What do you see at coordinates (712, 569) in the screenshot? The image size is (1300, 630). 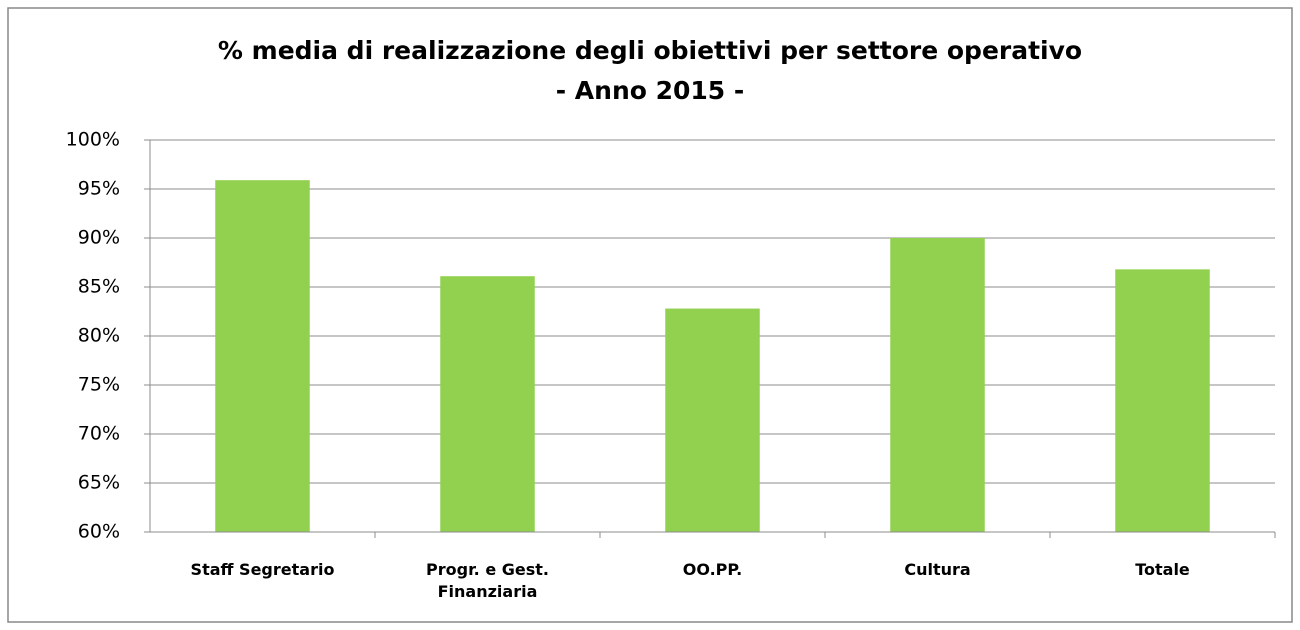 I see `x-tick-label: OO.PP.` at bounding box center [712, 569].